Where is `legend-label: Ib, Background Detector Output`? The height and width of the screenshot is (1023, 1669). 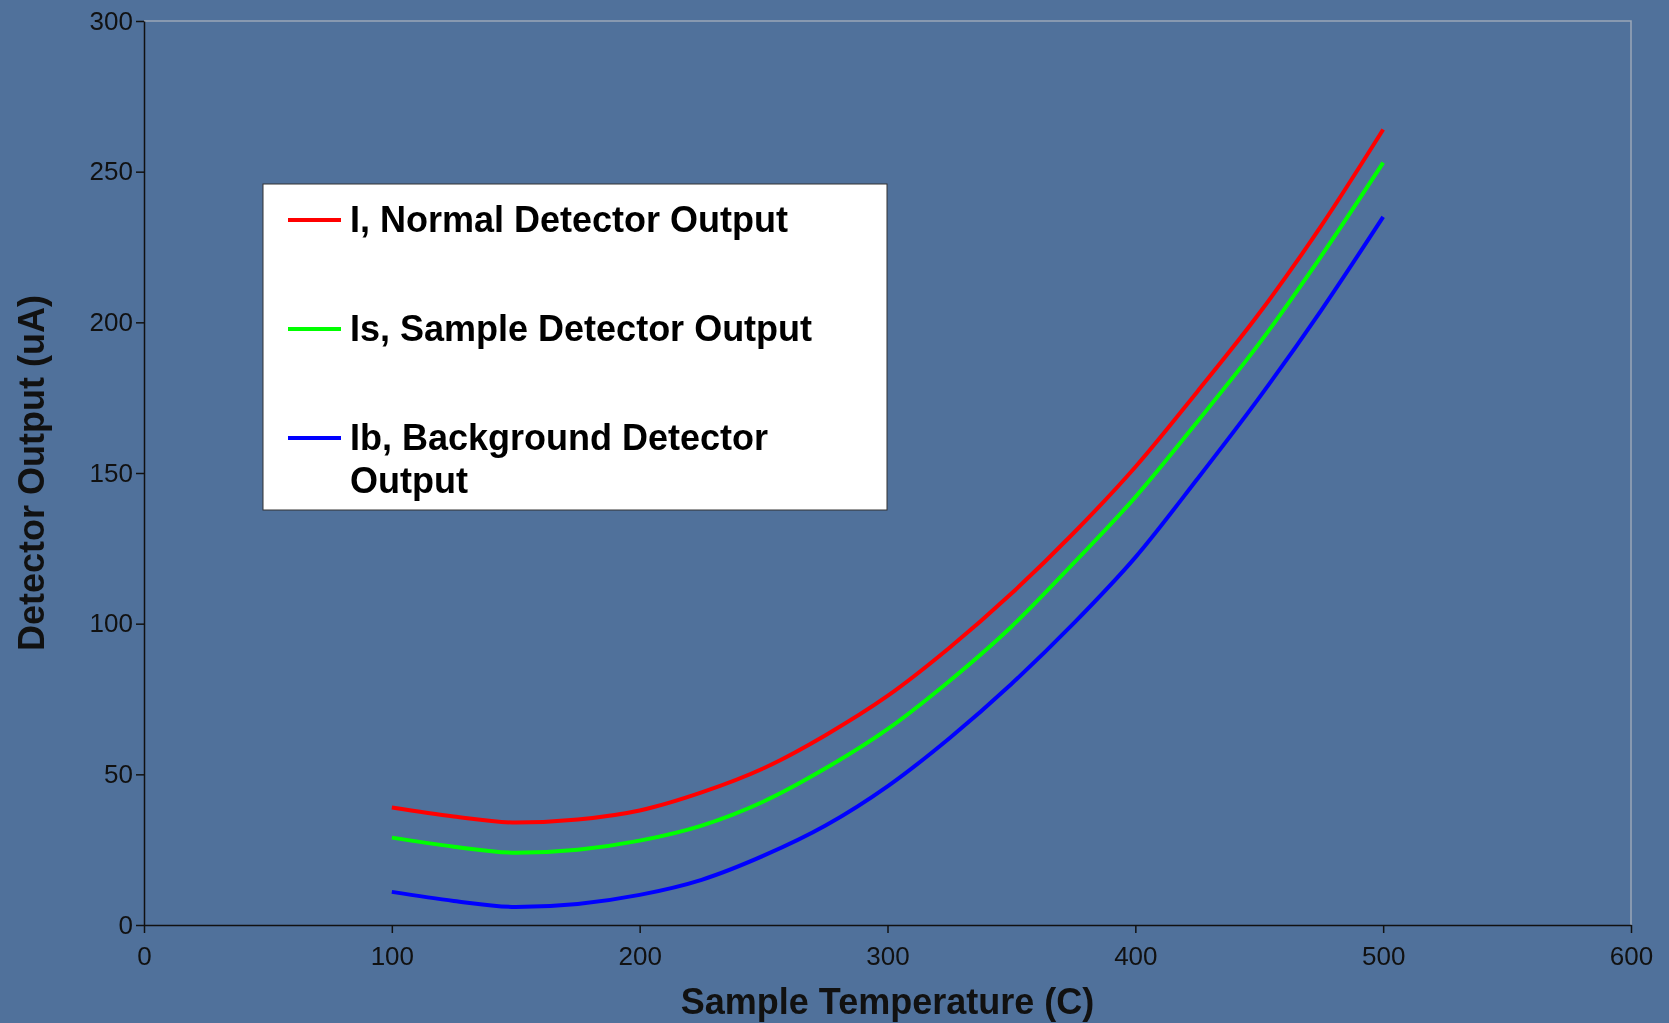
legend-label: Ib, Background Detector Output is located at coordinates (559, 459).